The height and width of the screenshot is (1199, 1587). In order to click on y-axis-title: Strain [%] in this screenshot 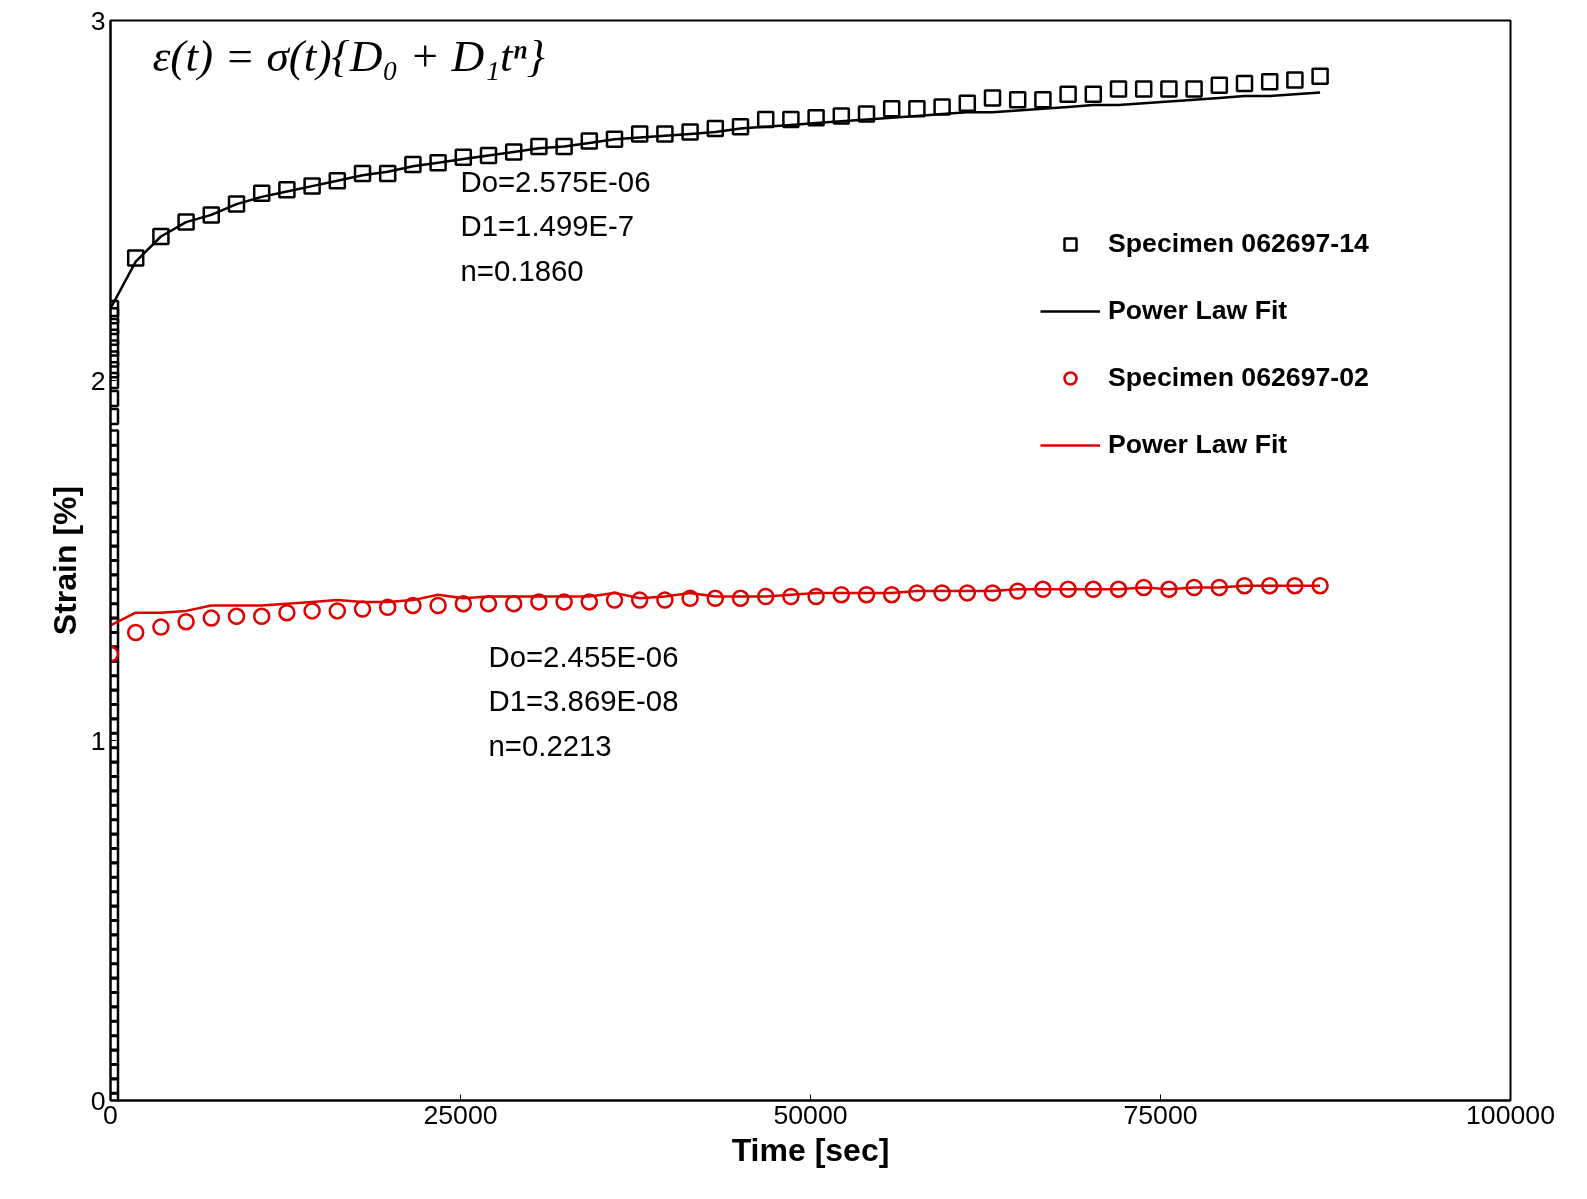, I will do `click(64, 560)`.